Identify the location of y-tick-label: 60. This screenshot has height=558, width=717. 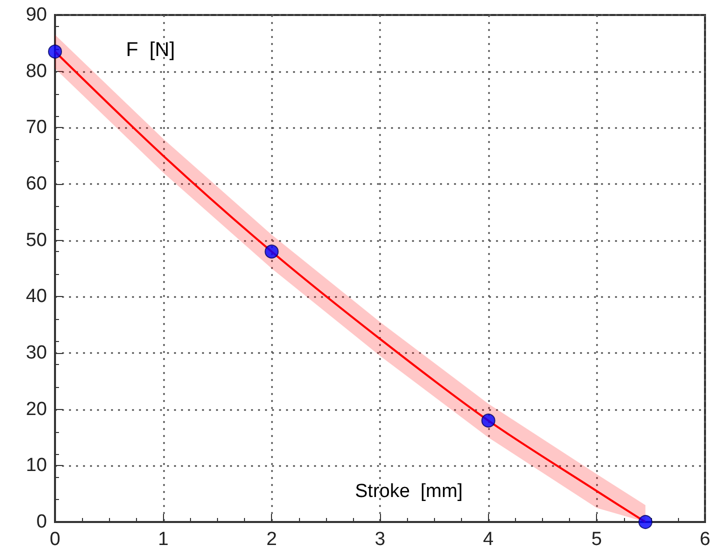
(36, 184).